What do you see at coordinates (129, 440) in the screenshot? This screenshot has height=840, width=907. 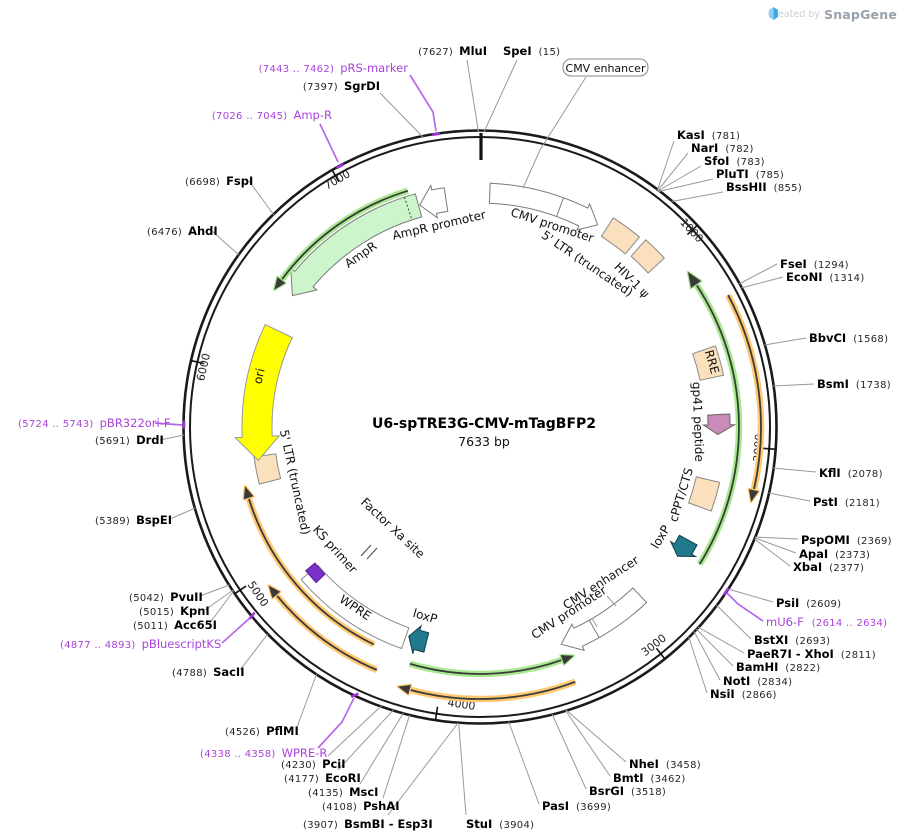 I see `enzyme-label: (5691) DrdI` at bounding box center [129, 440].